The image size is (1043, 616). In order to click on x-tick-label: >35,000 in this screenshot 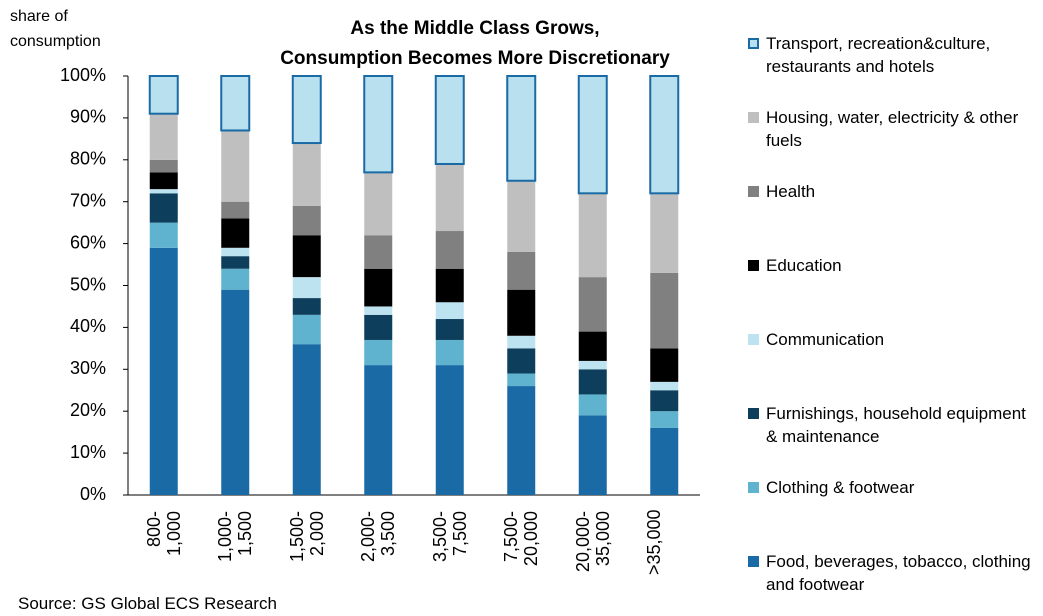, I will do `click(654, 542)`.